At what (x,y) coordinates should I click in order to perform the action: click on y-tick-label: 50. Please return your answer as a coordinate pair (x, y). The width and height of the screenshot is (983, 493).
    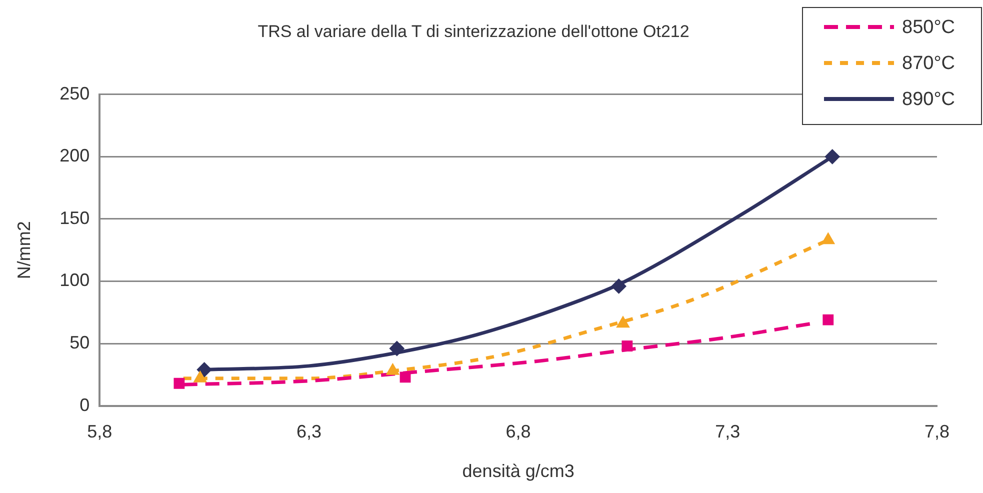
    Looking at the image, I should click on (80, 342).